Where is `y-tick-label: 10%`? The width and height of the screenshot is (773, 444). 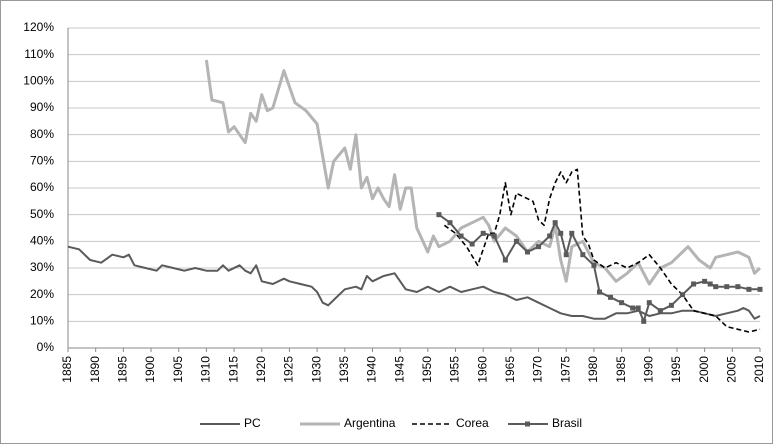 y-tick-label: 10% is located at coordinates (42, 321).